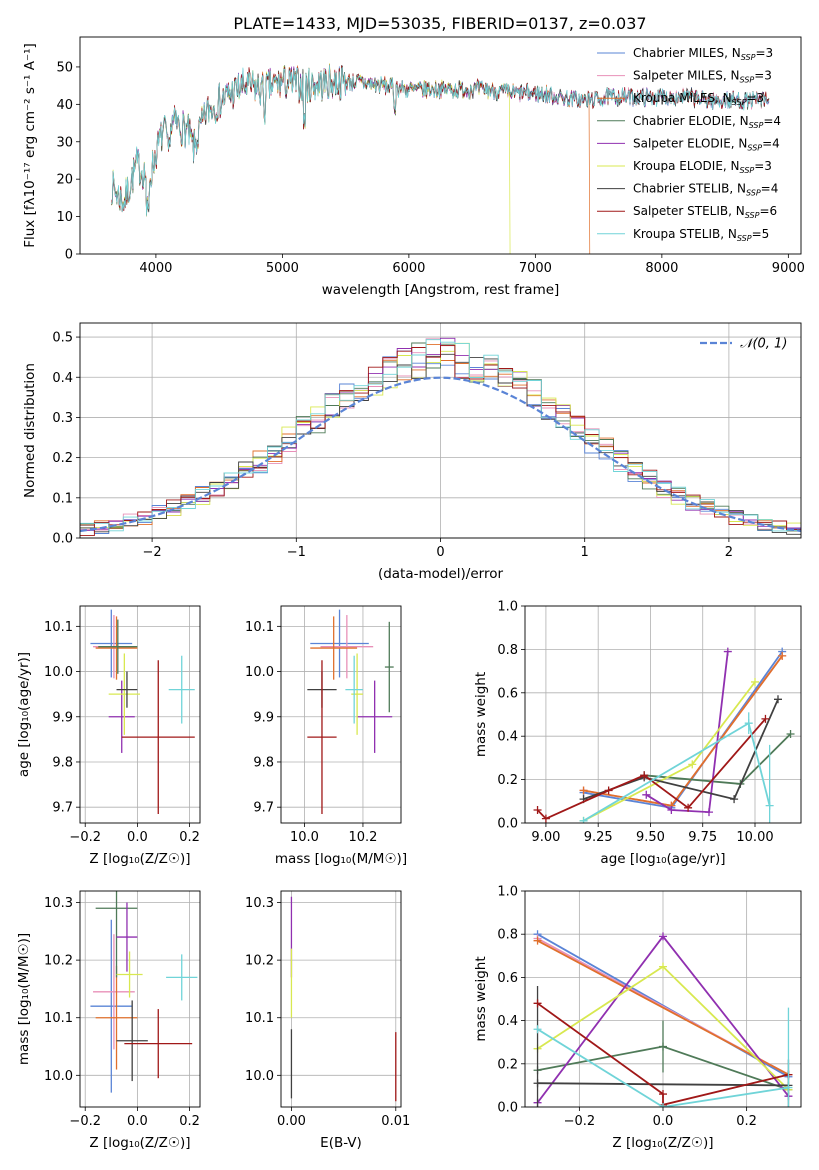  Describe the element at coordinates (702, 167) in the screenshot. I see `legend-label-kroupa-elodie: Kroupa ELODIE, NSSP=3` at that location.